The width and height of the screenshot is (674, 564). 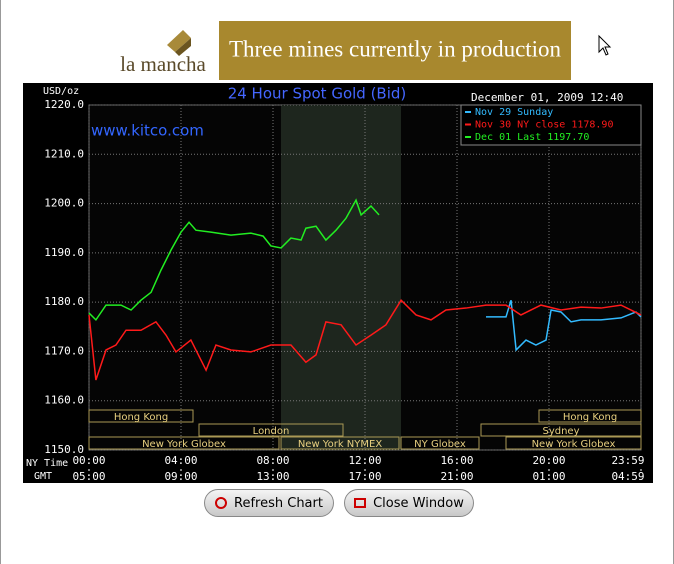 I want to click on cursor, so click(x=605, y=45).